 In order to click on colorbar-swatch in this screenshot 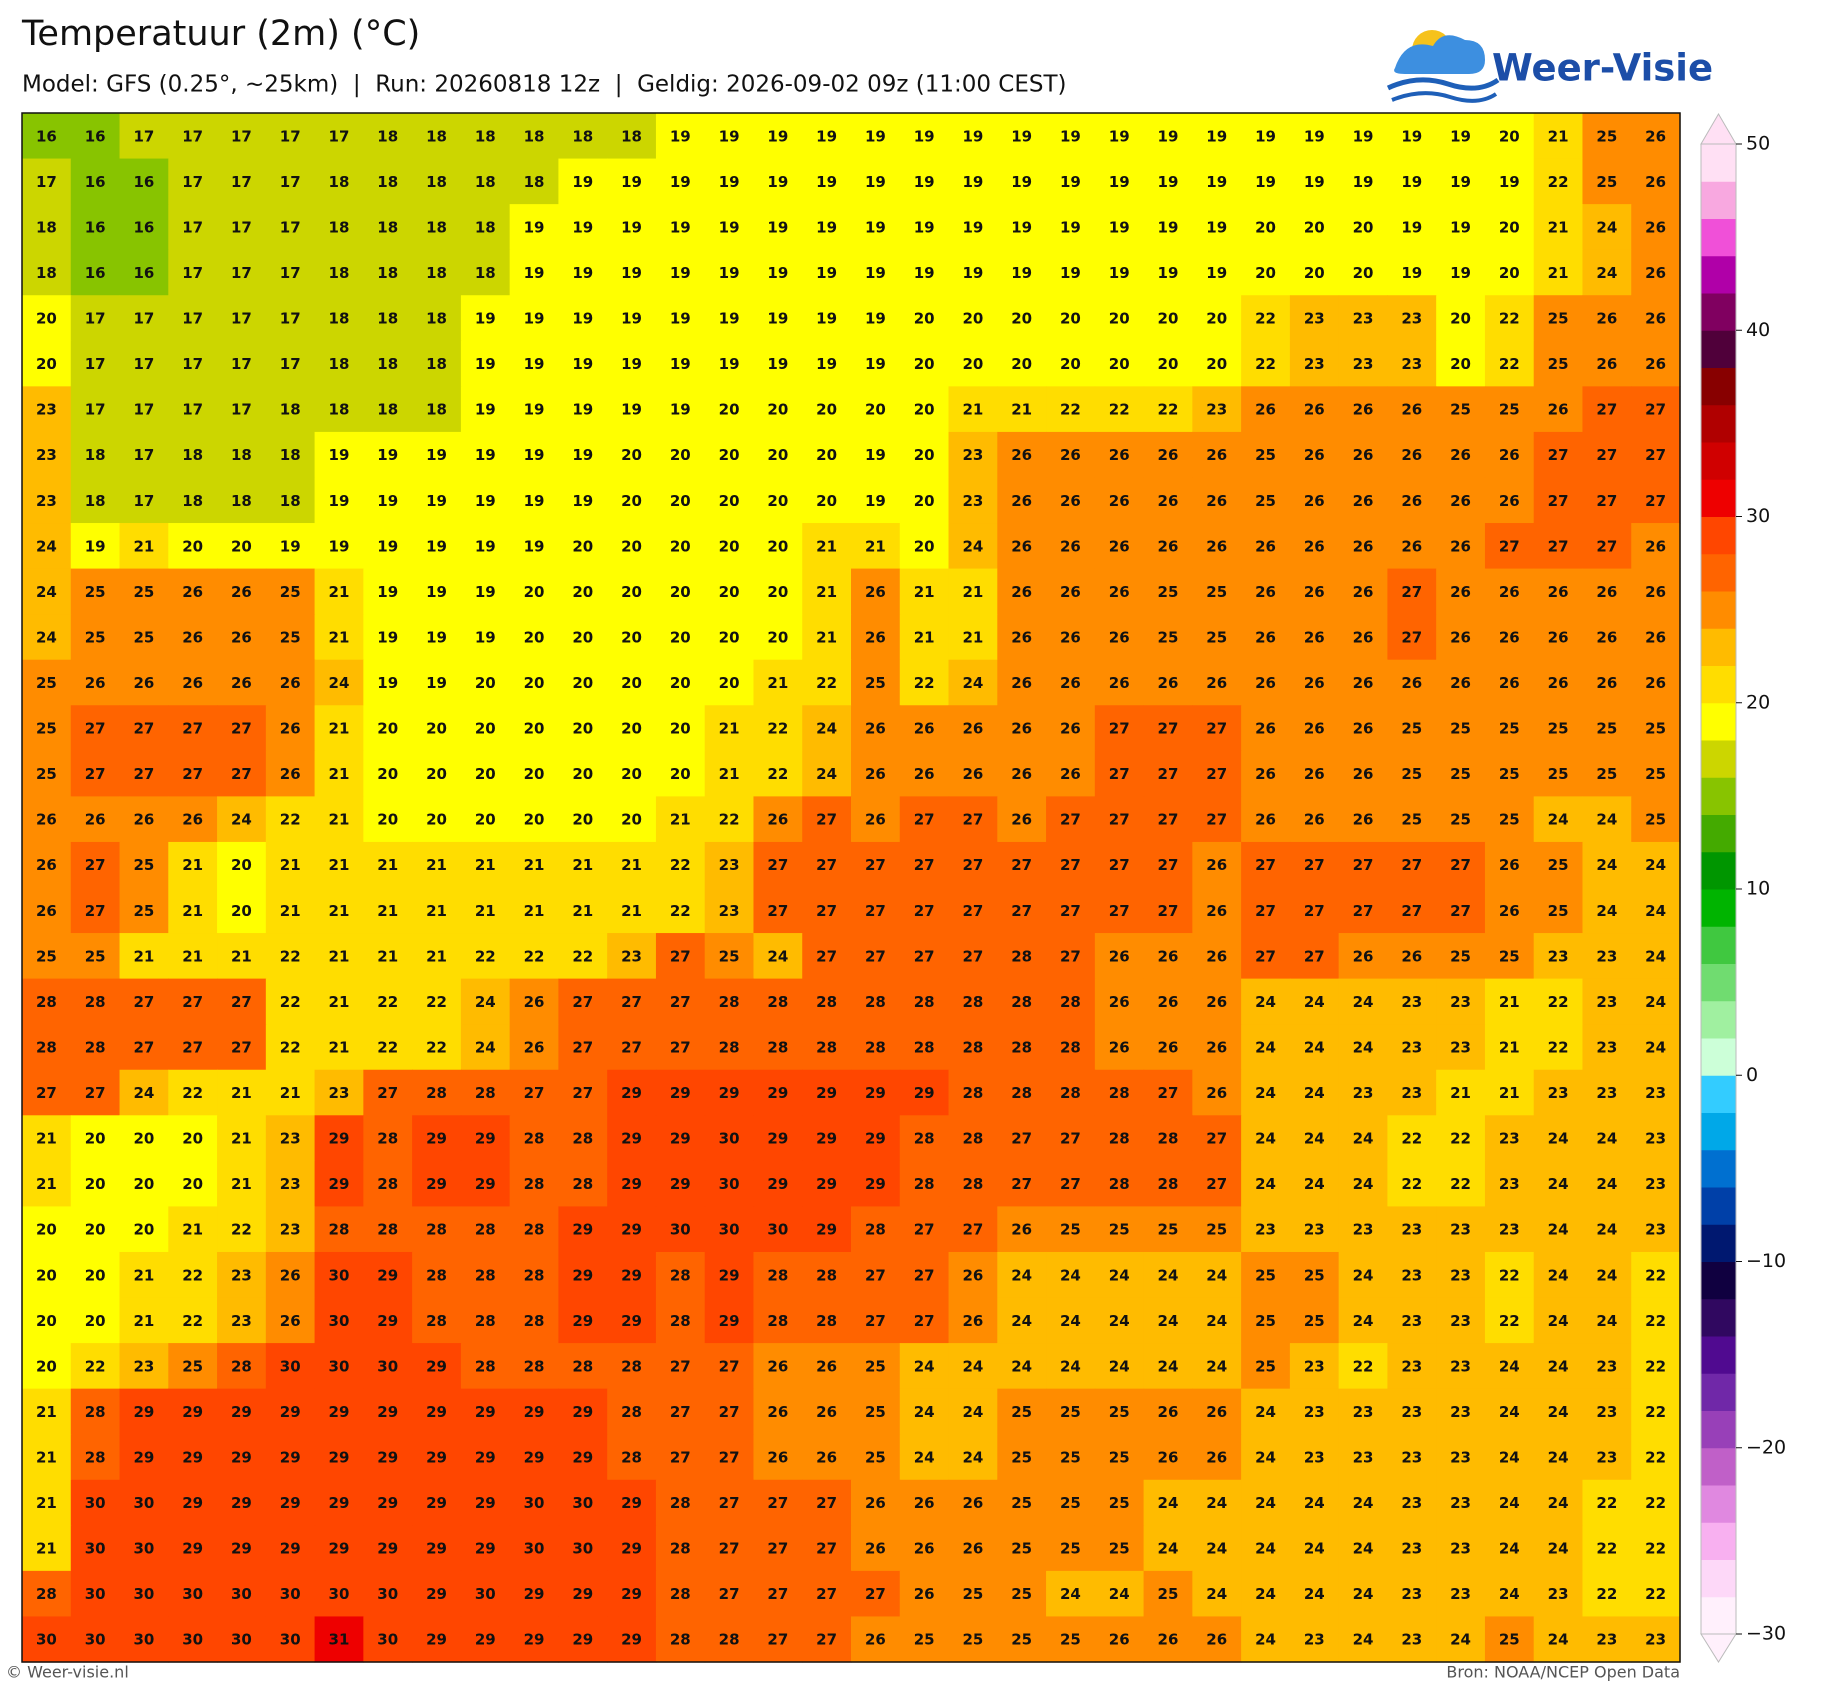, I will do `click(1718, 1429)`.